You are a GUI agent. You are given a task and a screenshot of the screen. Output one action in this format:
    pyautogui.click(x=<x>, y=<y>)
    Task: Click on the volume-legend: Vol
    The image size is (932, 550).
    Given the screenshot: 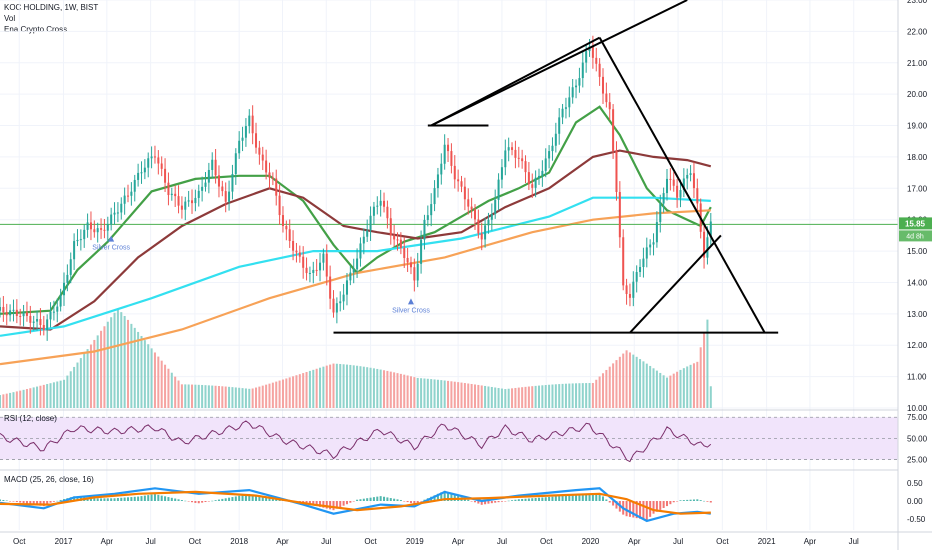 What is the action you would take?
    pyautogui.click(x=10, y=18)
    